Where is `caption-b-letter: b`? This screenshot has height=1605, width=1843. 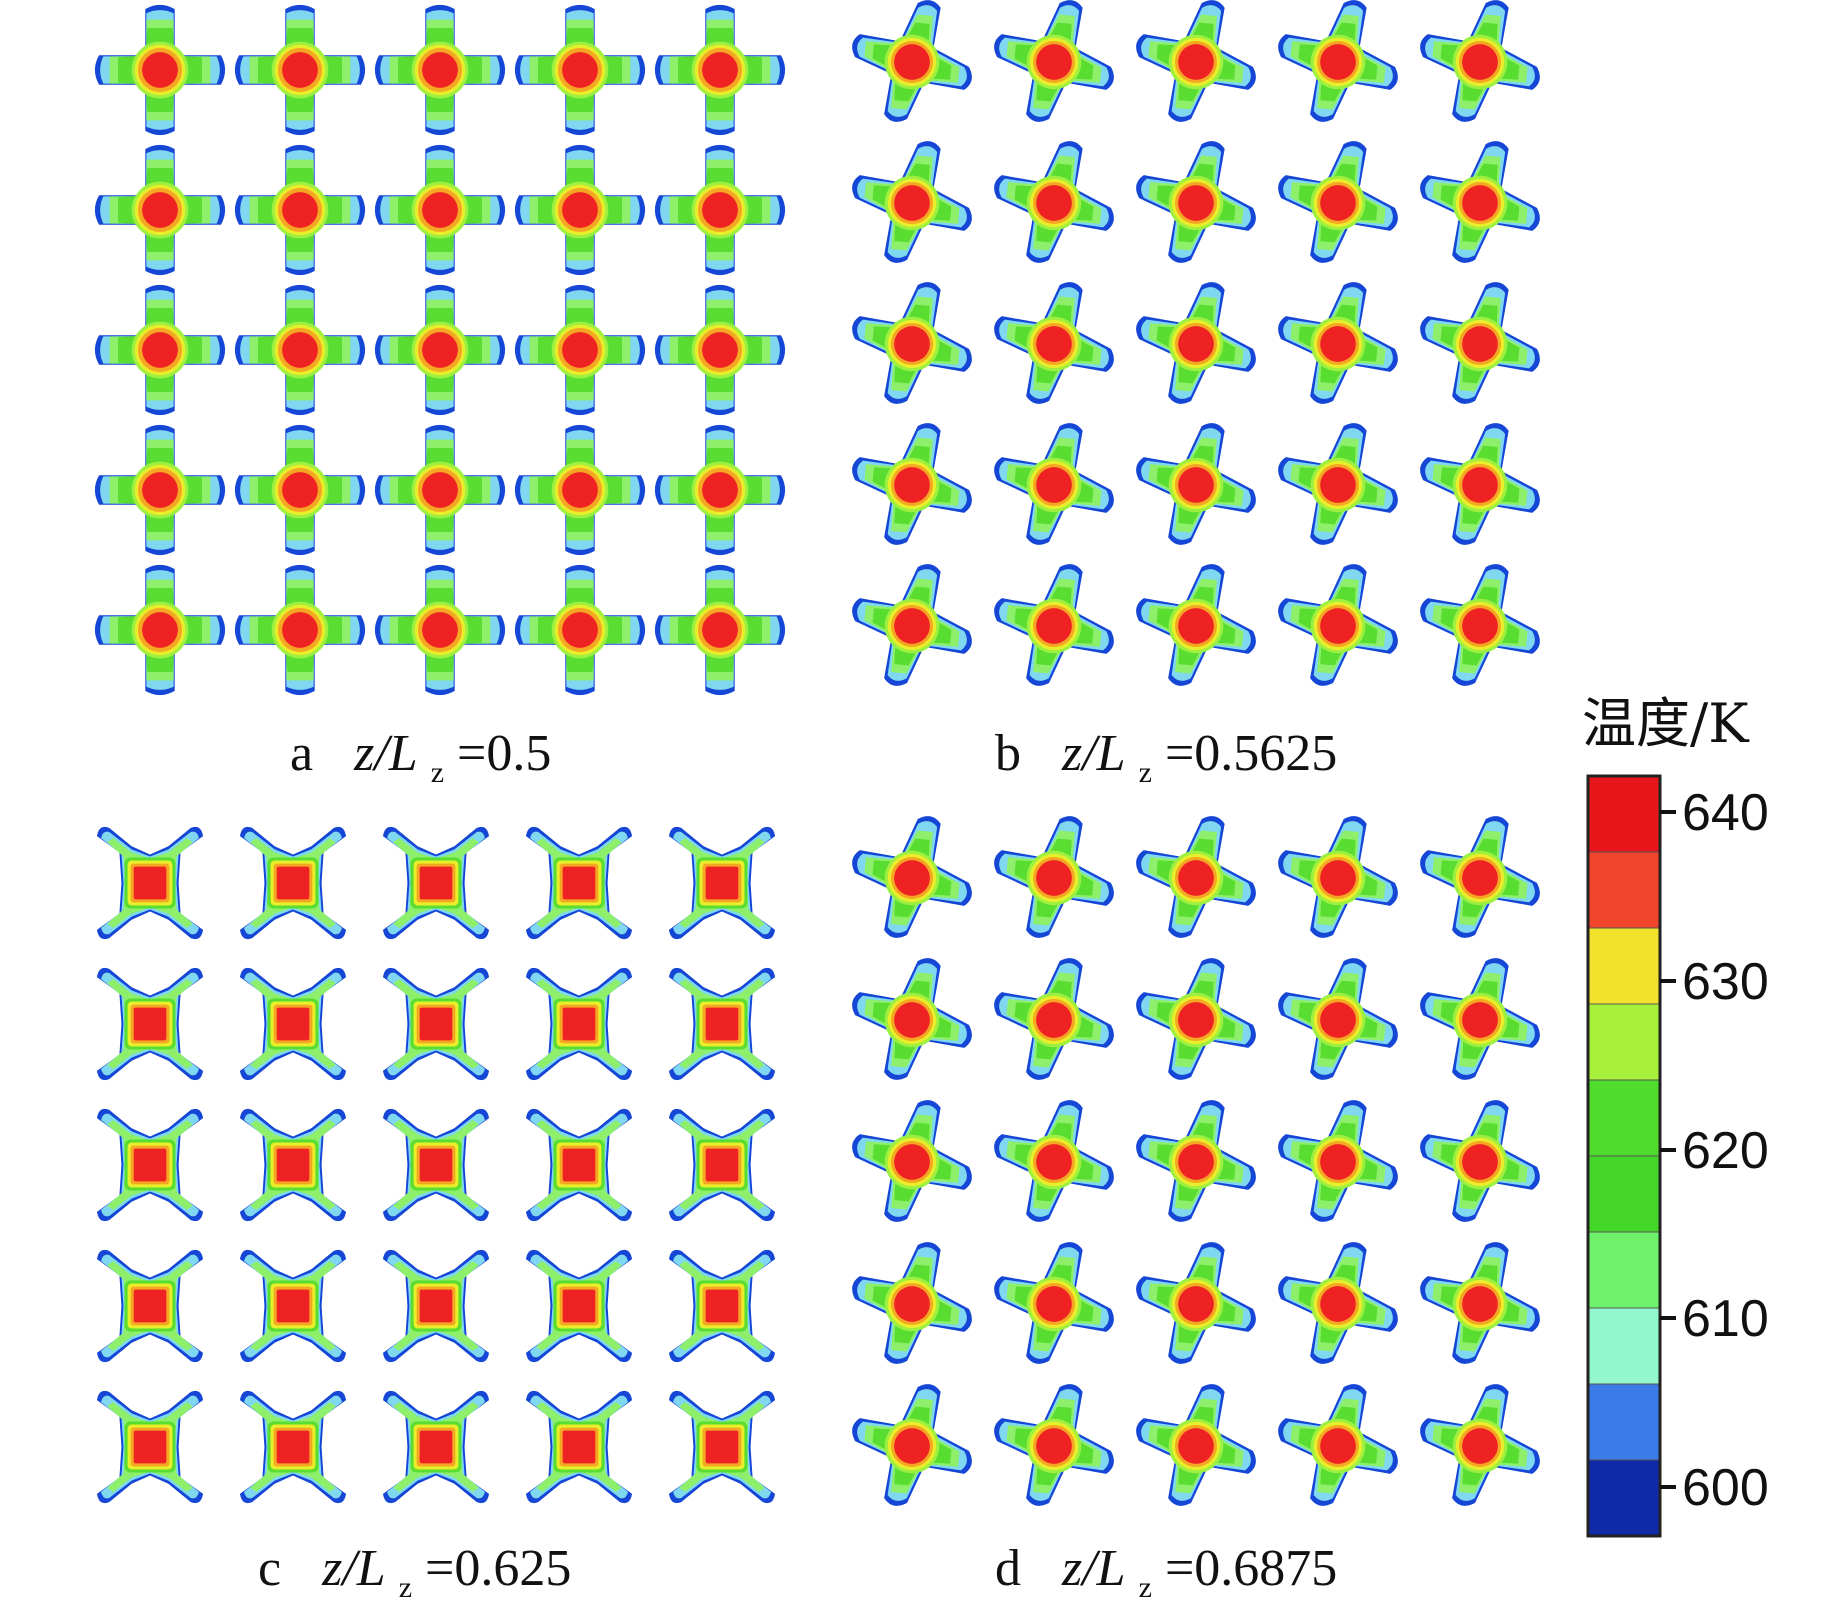
caption-b-letter: b is located at coordinates (1008, 753).